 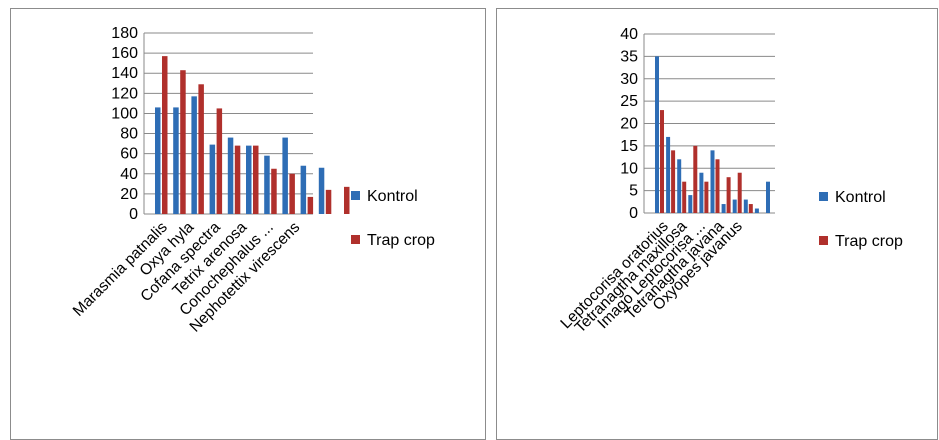 What do you see at coordinates (629, 146) in the screenshot?
I see `y-tick-label: 15` at bounding box center [629, 146].